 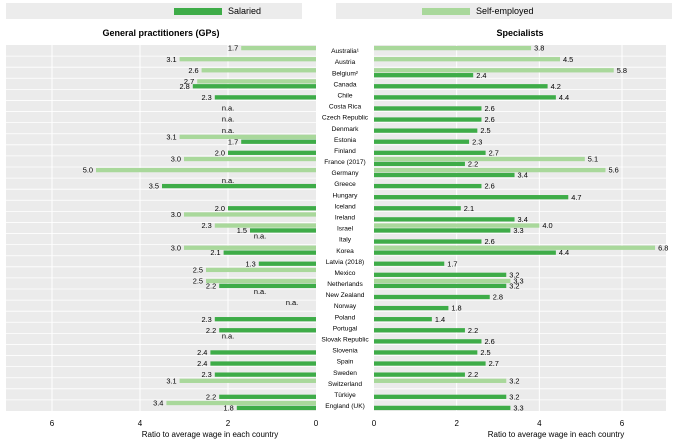 I want to click on country-label: Italy, so click(x=345, y=240).